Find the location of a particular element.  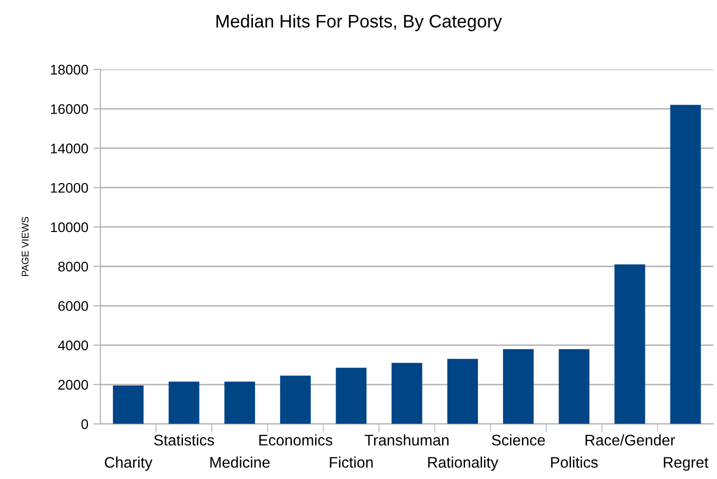

x-tick-label: Economics is located at coordinates (295, 440).